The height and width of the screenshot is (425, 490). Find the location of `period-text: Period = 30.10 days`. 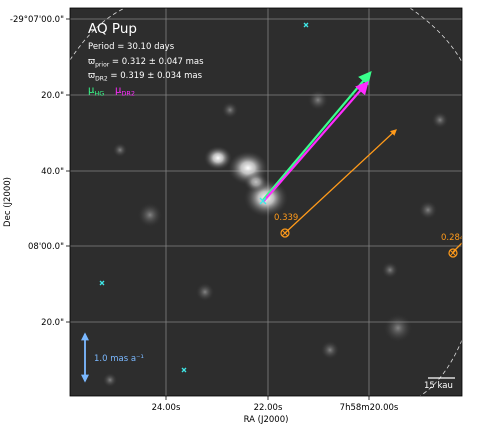

period-text: Period = 30.10 days is located at coordinates (131, 47).